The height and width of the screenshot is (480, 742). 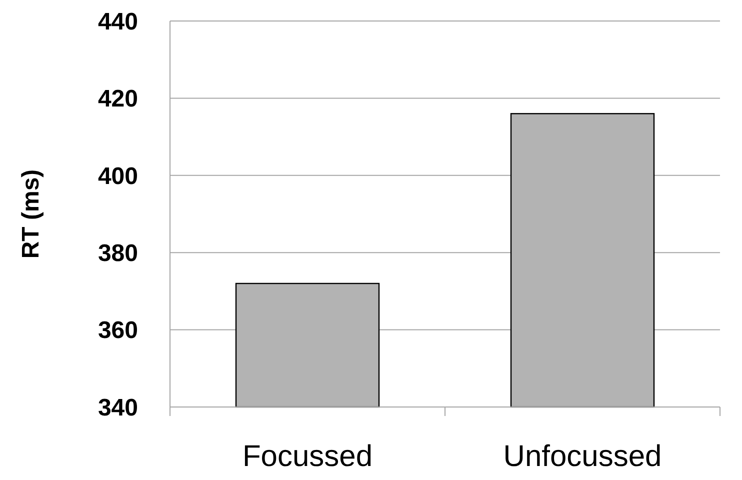 What do you see at coordinates (582, 456) in the screenshot?
I see `x-tick-label: Unfocussed` at bounding box center [582, 456].